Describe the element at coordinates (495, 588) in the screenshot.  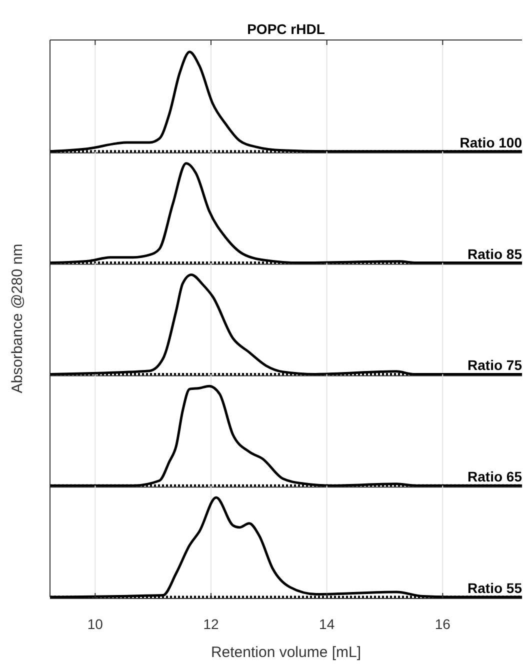
I see `annotation: Ratio 55` at that location.